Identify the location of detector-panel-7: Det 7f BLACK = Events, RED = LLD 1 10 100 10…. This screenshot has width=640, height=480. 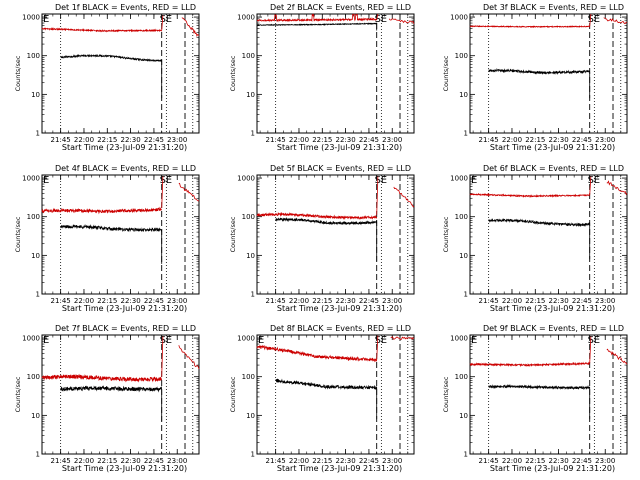
(107, 398).